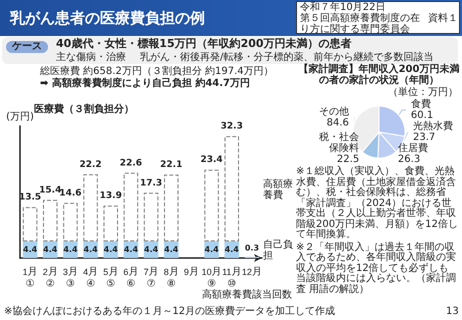 This screenshot has width=462, height=320. Describe the element at coordinates (110, 278) in the screenshot. I see `x-tick-label: 5月 ⑤` at that location.